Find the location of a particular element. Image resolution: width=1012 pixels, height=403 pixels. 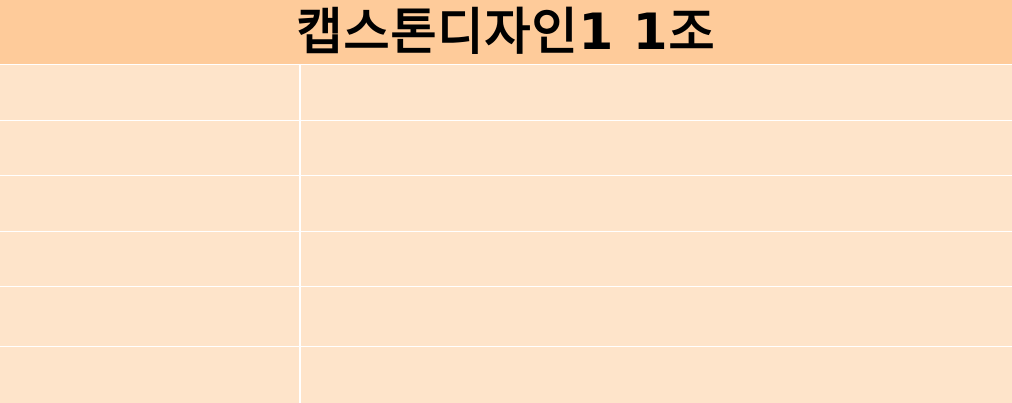

page-title: 캡스톤디자인1 1조 is located at coordinates (506, 32).